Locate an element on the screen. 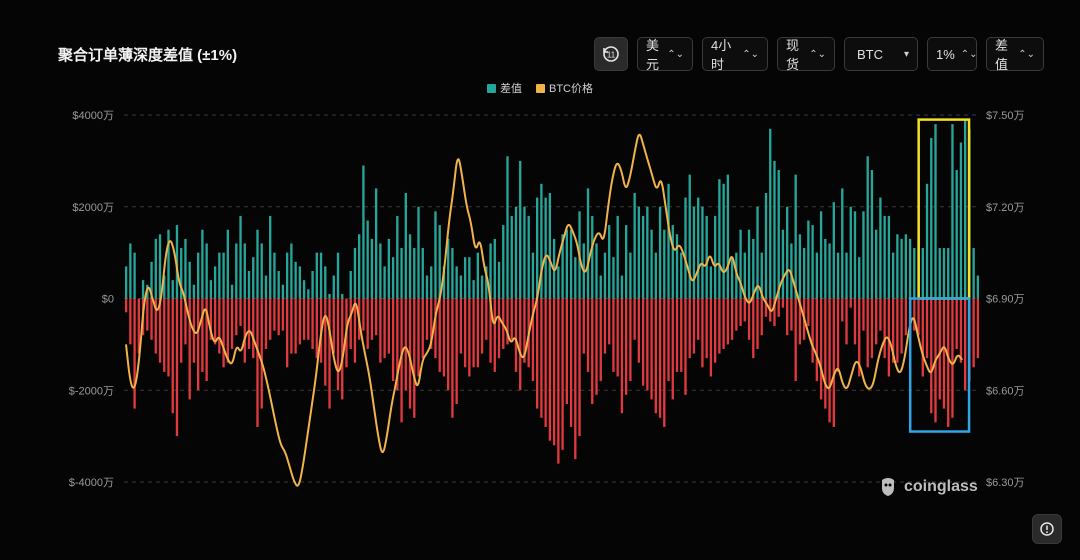  legend-swatch-price is located at coordinates (540, 88).